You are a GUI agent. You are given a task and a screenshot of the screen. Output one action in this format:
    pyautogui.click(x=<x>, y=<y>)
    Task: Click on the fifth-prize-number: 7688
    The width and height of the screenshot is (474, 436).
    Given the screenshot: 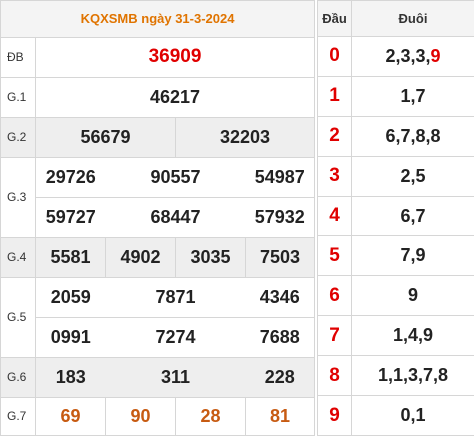 What is the action you would take?
    pyautogui.click(x=280, y=337)
    